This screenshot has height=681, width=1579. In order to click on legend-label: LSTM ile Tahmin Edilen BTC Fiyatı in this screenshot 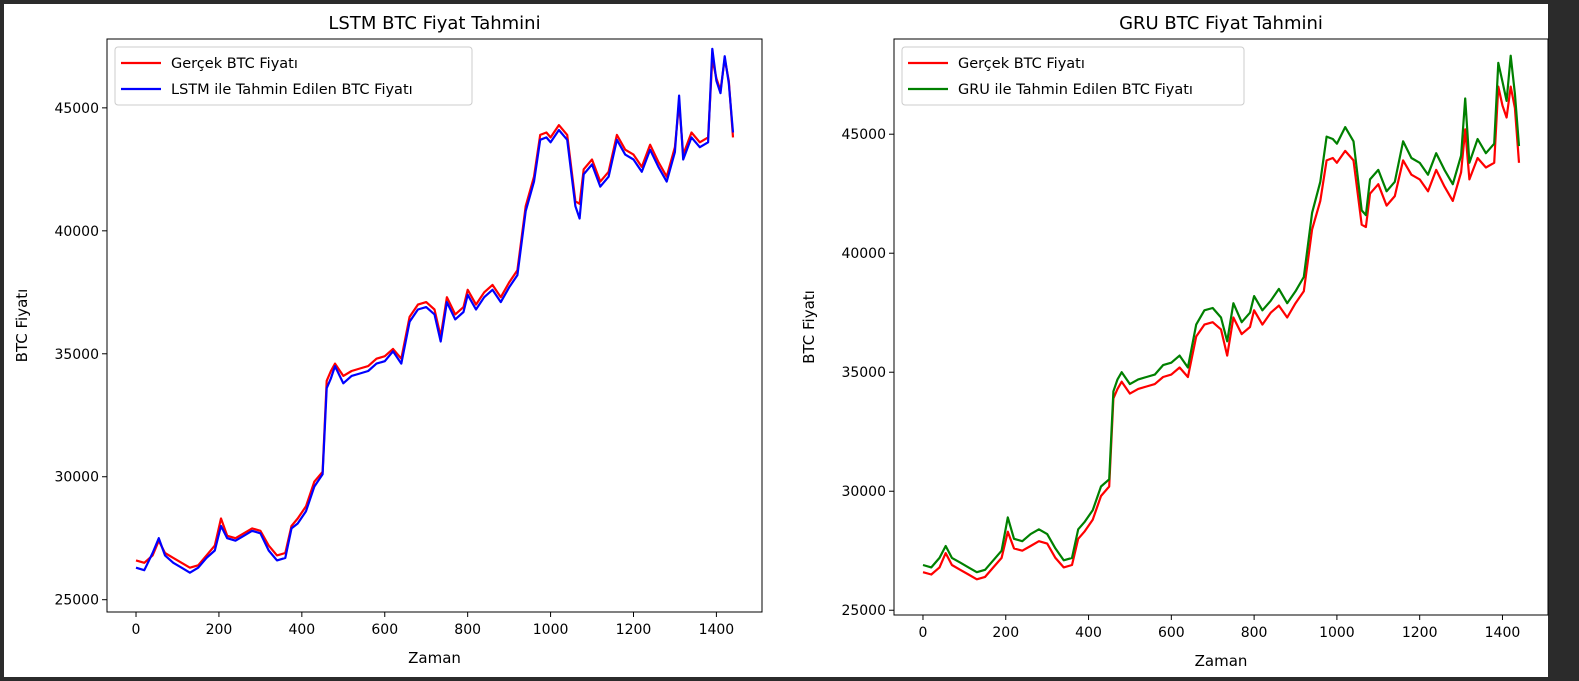, I will do `click(292, 90)`.